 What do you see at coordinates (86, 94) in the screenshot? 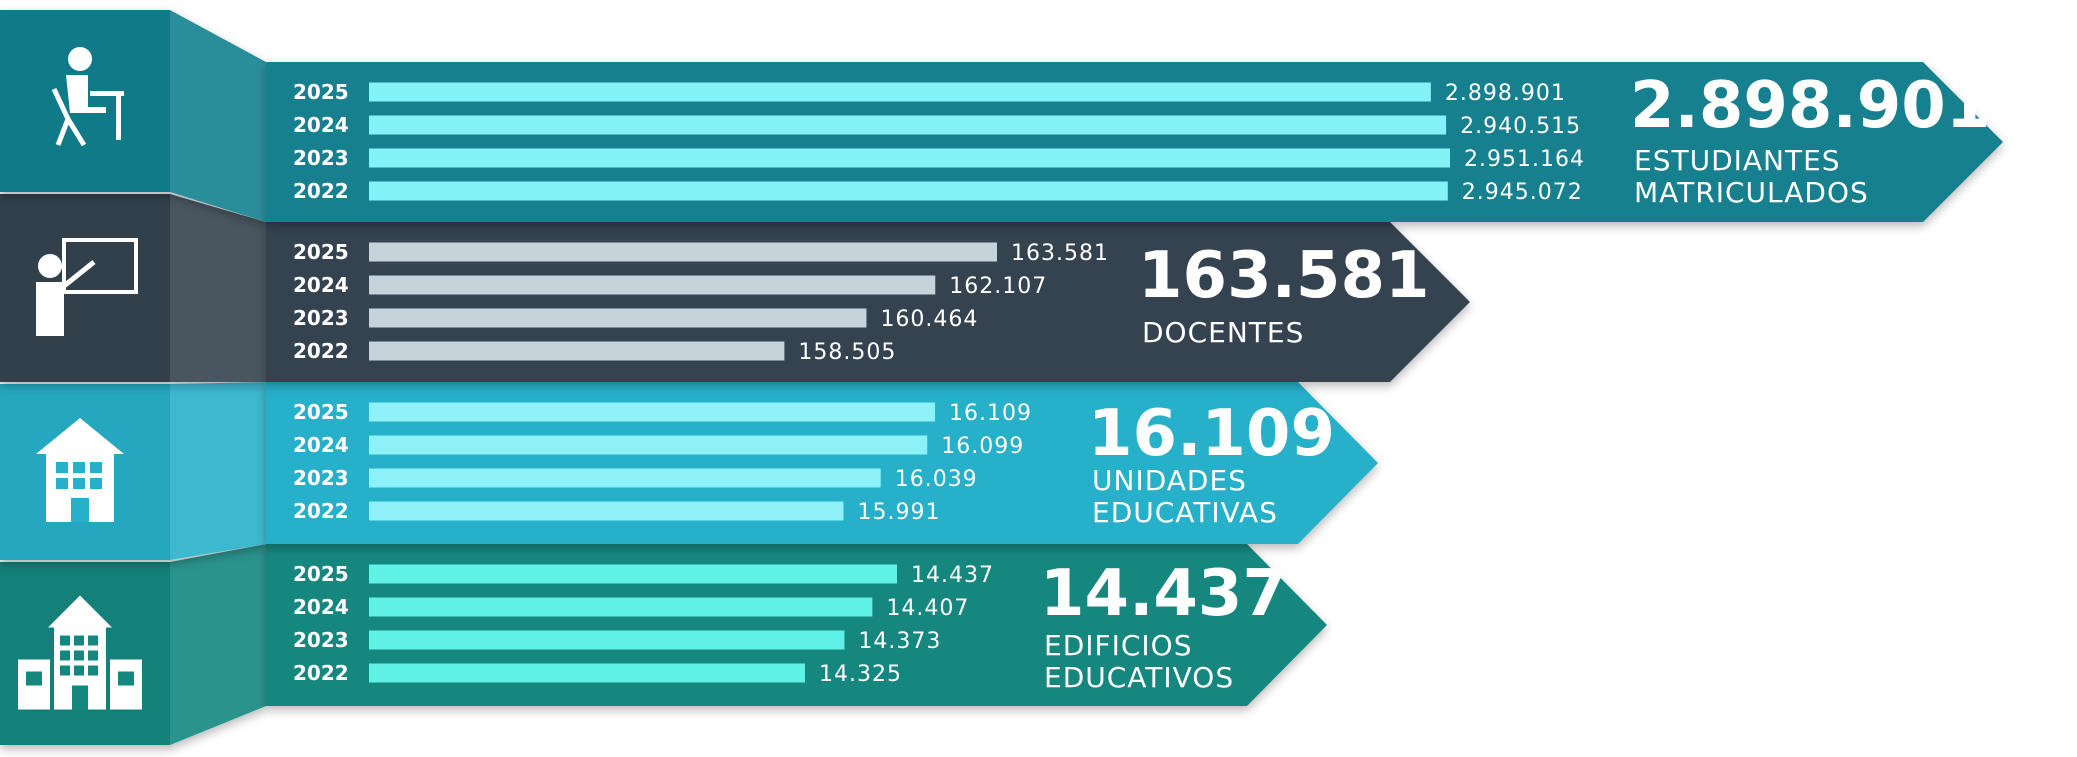
I see `student-body` at bounding box center [86, 94].